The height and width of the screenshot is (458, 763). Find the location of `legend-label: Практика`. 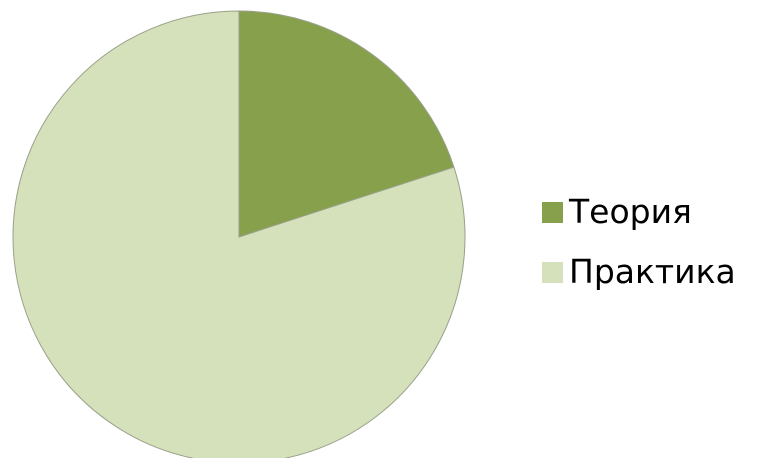

legend-label: Практика is located at coordinates (652, 271).